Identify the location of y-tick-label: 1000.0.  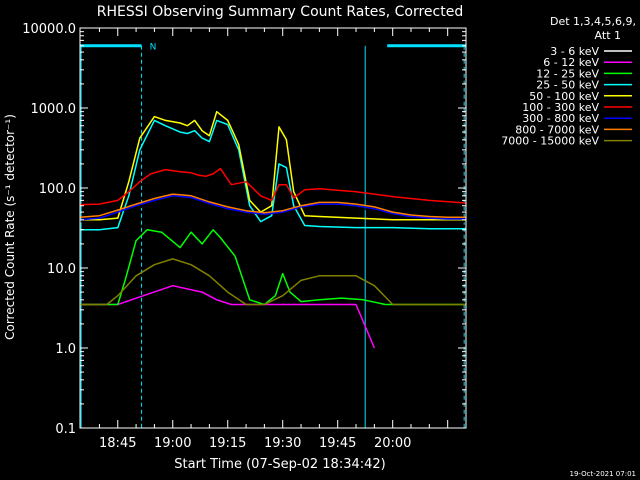
(54, 109).